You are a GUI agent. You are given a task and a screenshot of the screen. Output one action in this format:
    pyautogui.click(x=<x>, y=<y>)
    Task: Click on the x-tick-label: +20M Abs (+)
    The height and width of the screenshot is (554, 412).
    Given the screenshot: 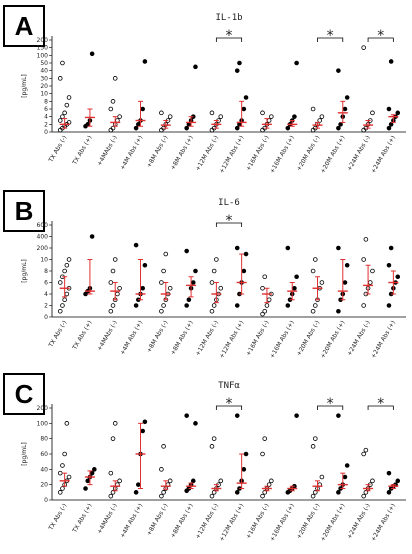 What is the action you would take?
    pyautogui.click(x=332, y=523)
    